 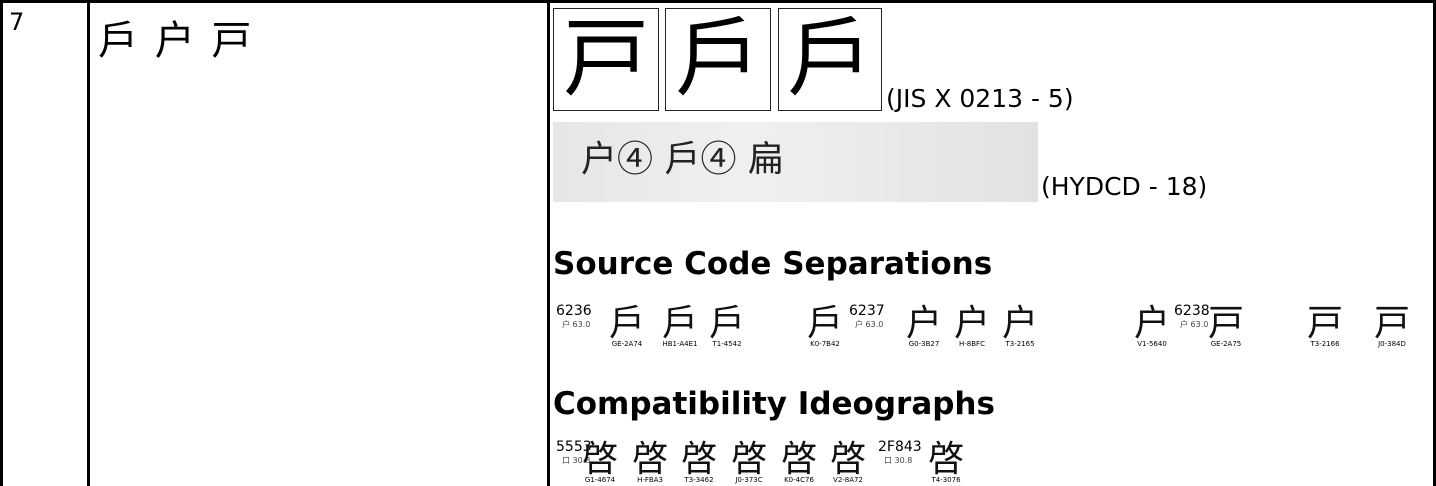 I want to click on glyph-source: K0-7B42, so click(x=825, y=344).